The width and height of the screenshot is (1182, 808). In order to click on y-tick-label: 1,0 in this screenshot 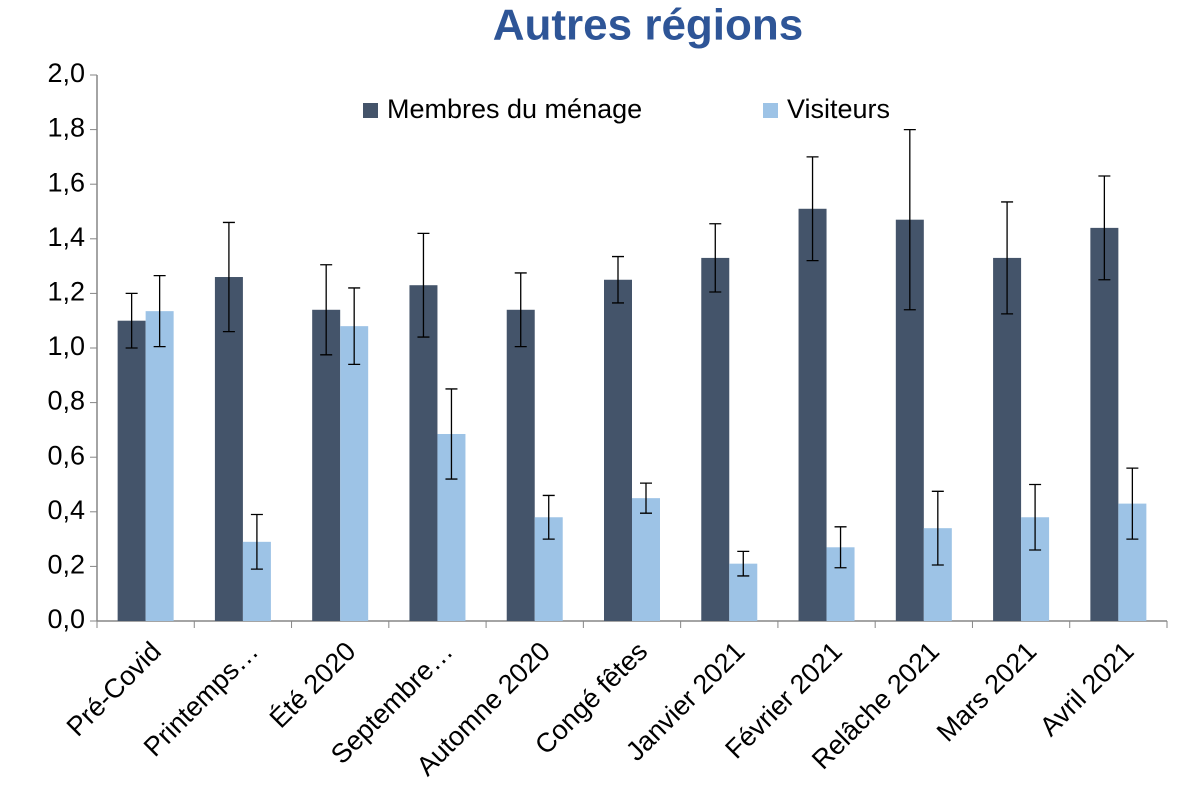, I will do `click(66, 346)`.